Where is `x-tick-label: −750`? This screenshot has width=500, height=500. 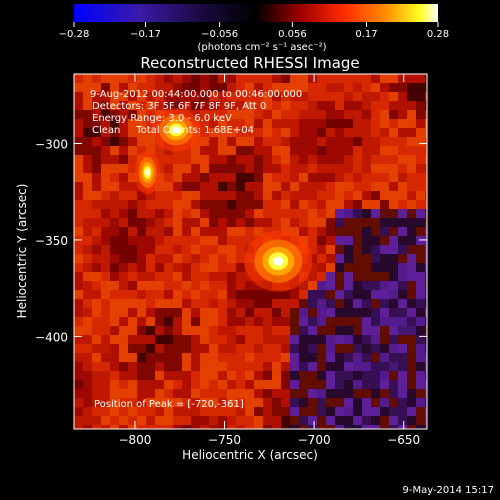 x-tick-label: −750 is located at coordinates (224, 440).